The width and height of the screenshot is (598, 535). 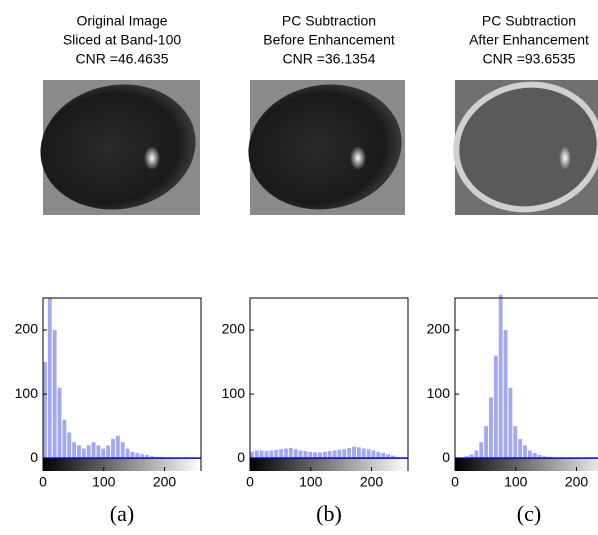 What do you see at coordinates (122, 513) in the screenshot?
I see `panel-label: (a)` at bounding box center [122, 513].